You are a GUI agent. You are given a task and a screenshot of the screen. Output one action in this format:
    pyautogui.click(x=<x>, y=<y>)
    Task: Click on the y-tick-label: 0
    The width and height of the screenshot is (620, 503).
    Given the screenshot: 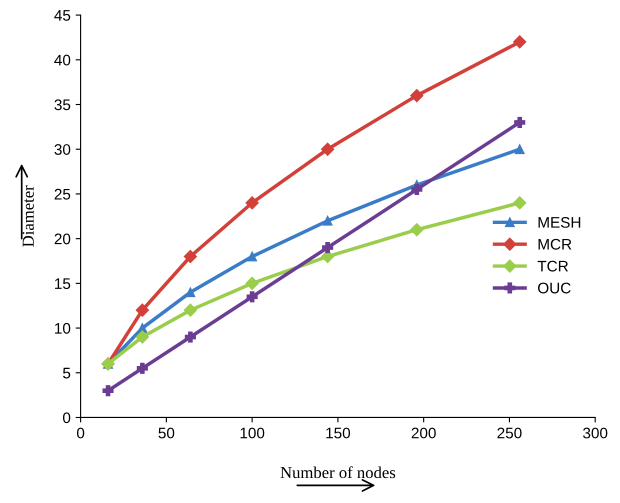 What is the action you would take?
    pyautogui.click(x=66, y=418)
    